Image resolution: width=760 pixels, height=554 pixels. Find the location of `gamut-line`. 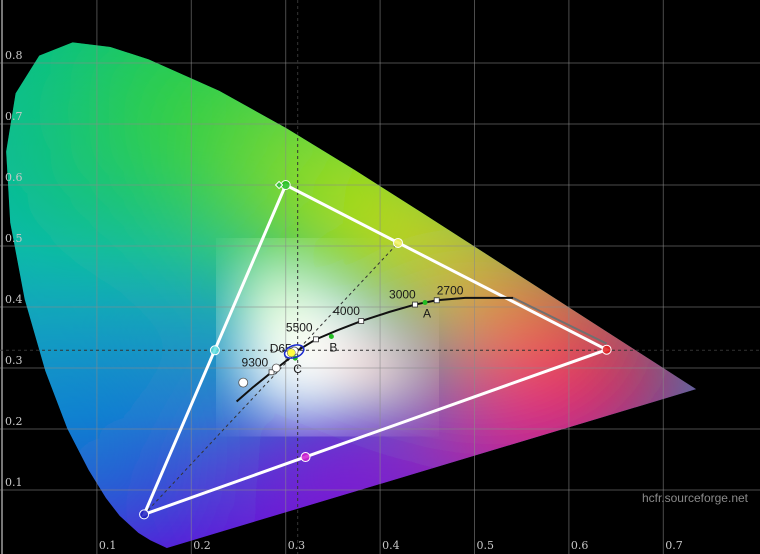

gamut-line is located at coordinates (560, 320).